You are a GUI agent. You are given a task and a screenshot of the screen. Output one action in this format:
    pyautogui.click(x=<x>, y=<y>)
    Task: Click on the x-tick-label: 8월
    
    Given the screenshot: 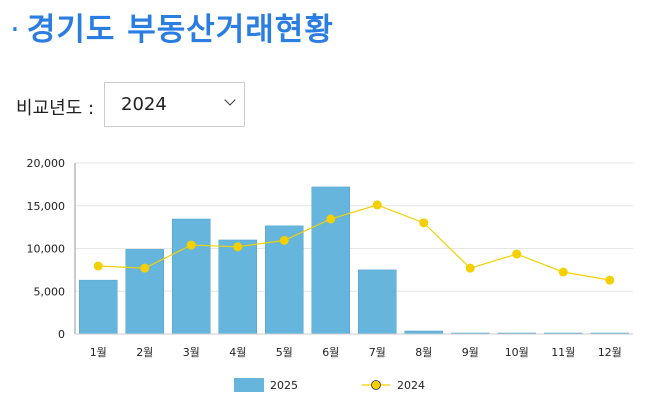 What is the action you would take?
    pyautogui.click(x=423, y=352)
    